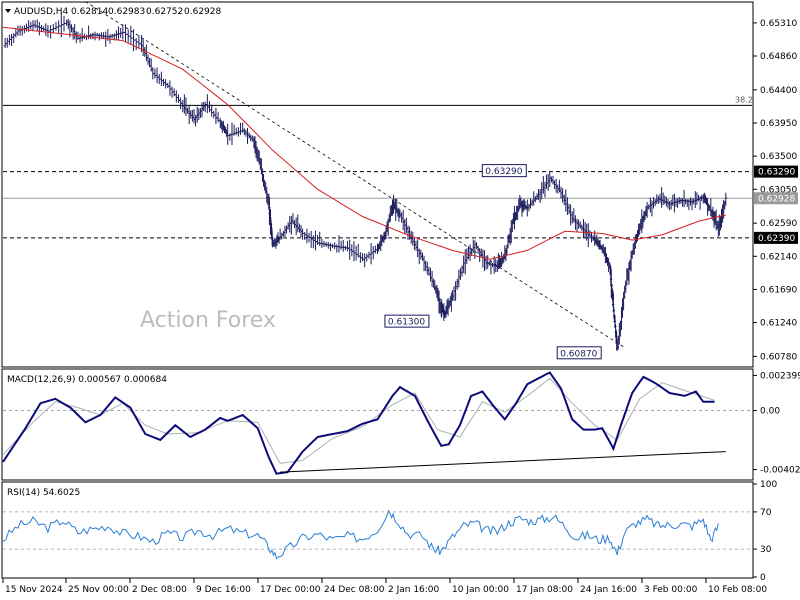  I want to click on x-tick-label: 15 Nov 2024, so click(34, 590).